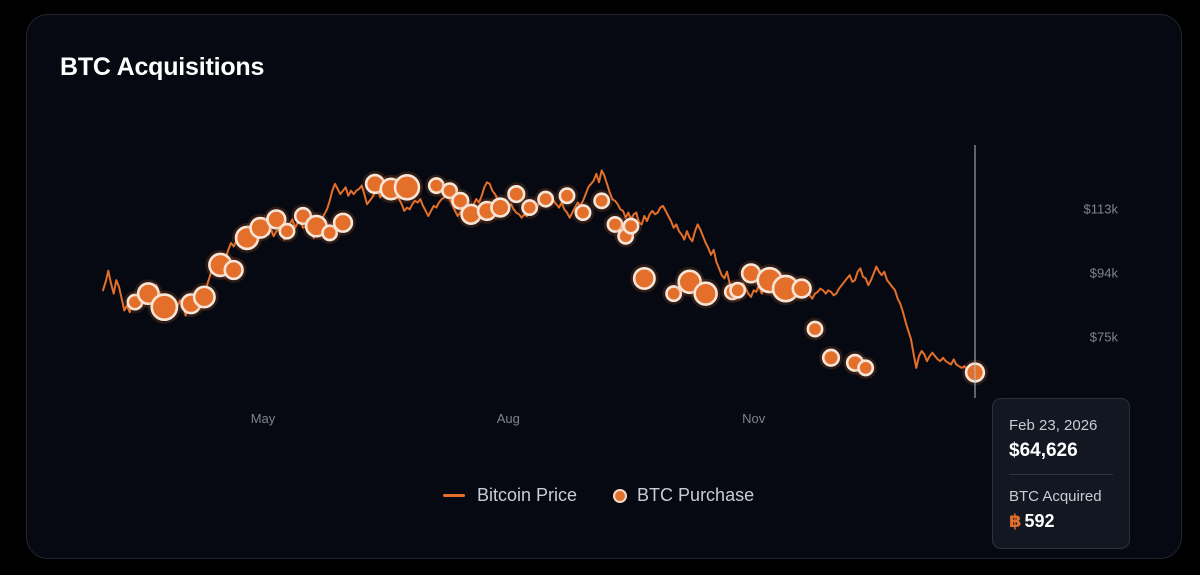  I want to click on line-swatch-icon, so click(454, 495).